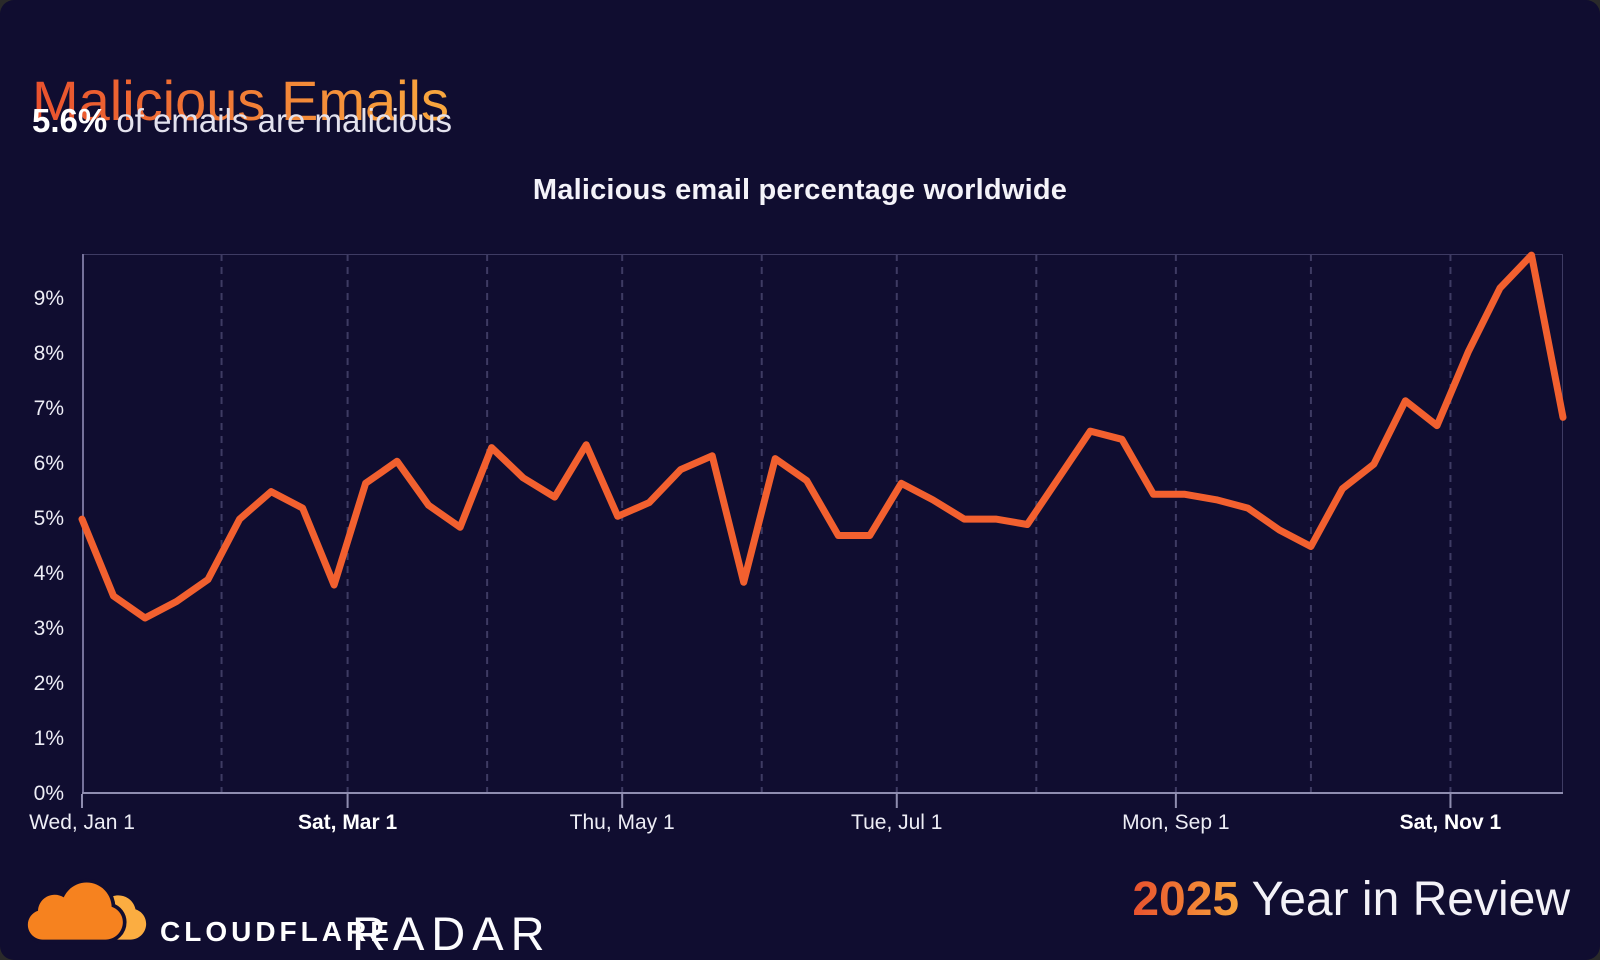 This screenshot has width=1600, height=960. What do you see at coordinates (48, 629) in the screenshot?
I see `y-axis-tick-label: 3%` at bounding box center [48, 629].